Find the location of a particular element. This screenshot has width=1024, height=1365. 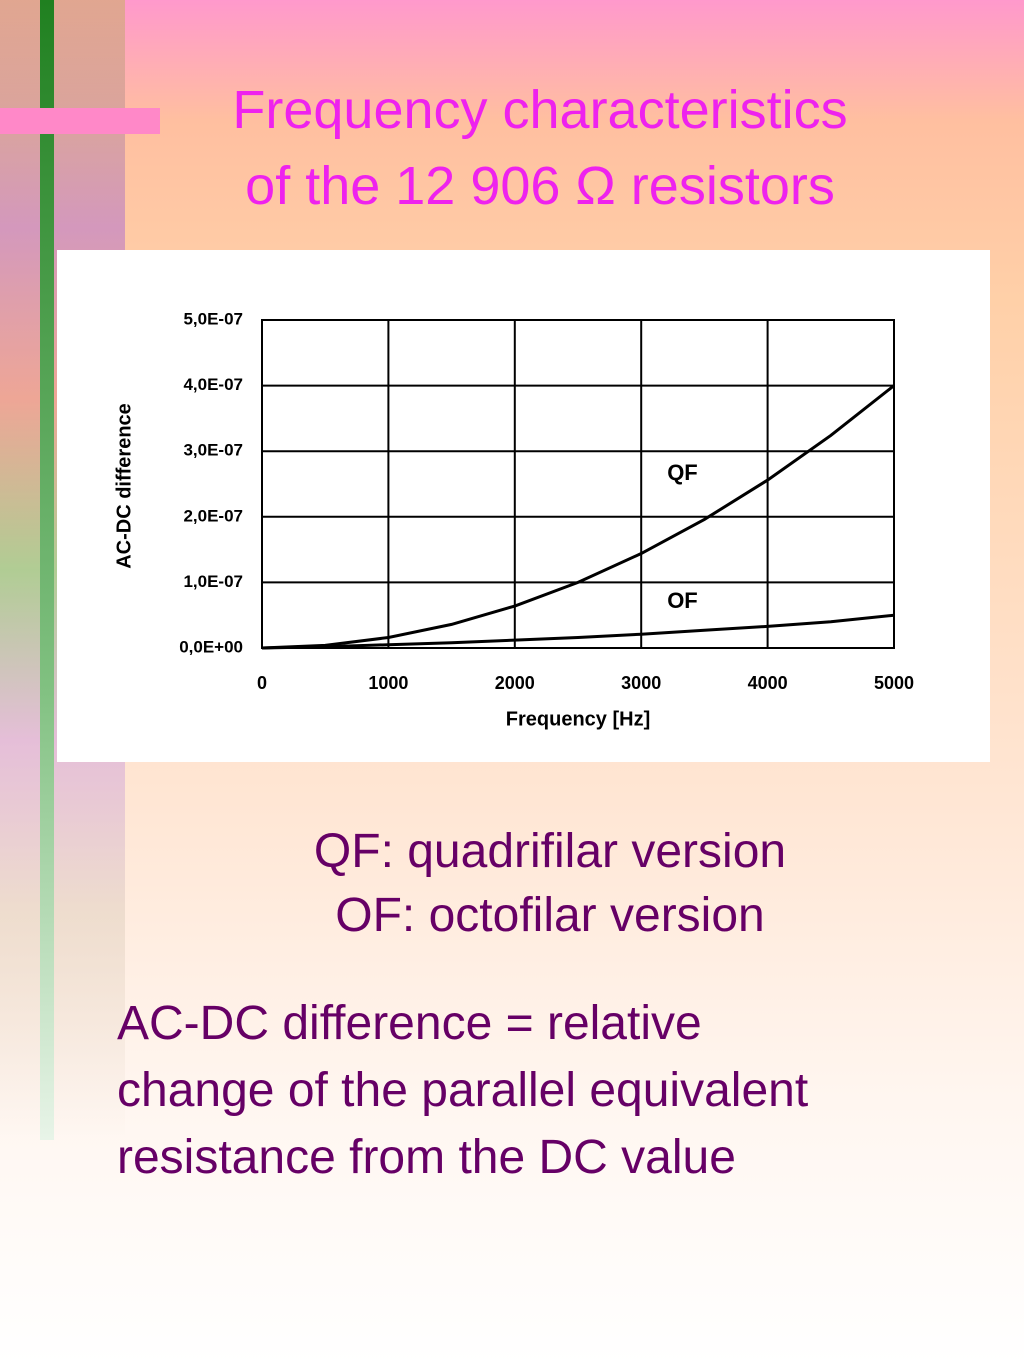

x-tick-label: 2000 is located at coordinates (515, 683).